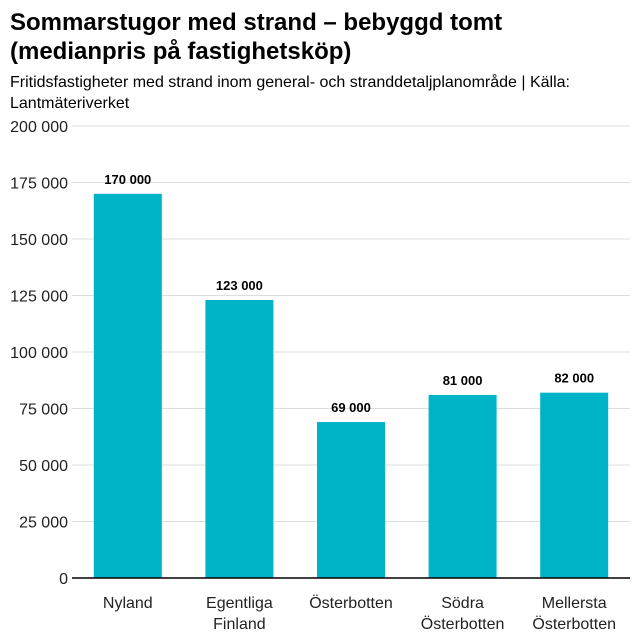 The image size is (640, 640). Describe the element at coordinates (39, 240) in the screenshot. I see `y-tick-label: 150 000` at that location.